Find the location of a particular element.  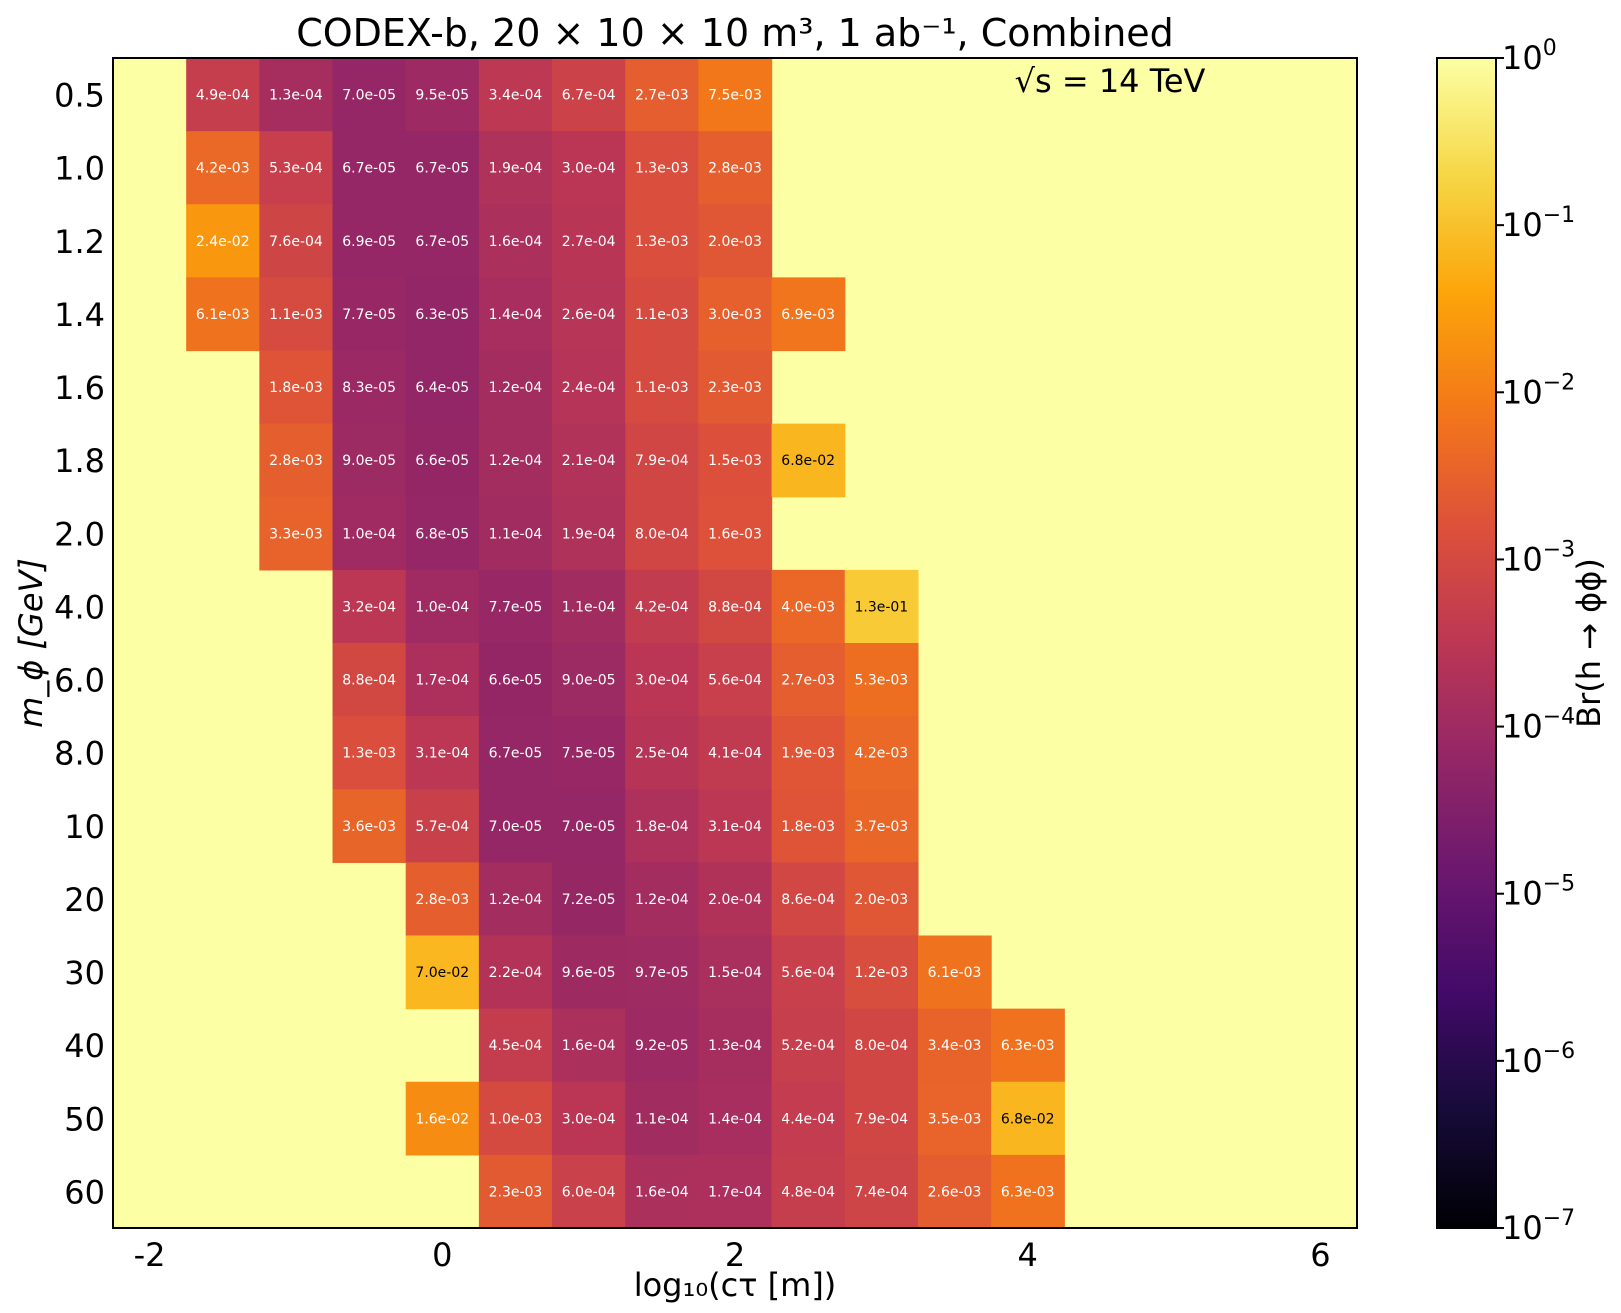

cell-value-label: 7.5e-03 is located at coordinates (735, 96).